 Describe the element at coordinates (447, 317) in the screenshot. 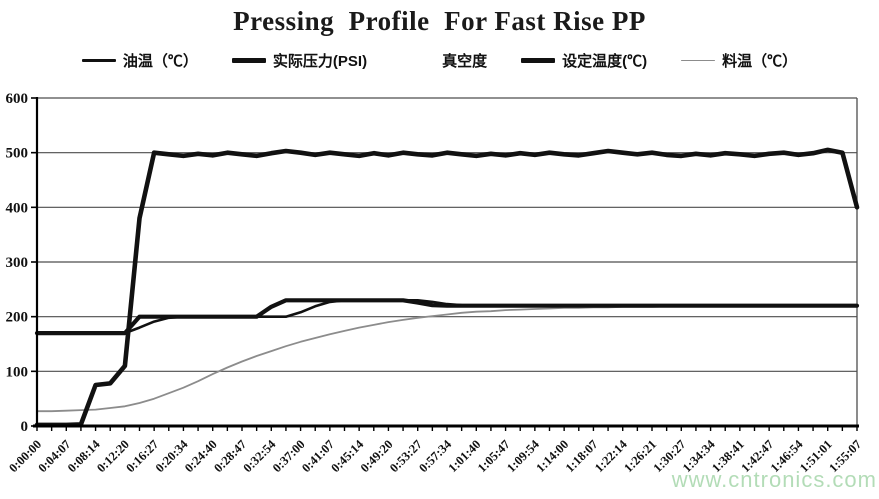

I see `series-set-temp-line` at that location.